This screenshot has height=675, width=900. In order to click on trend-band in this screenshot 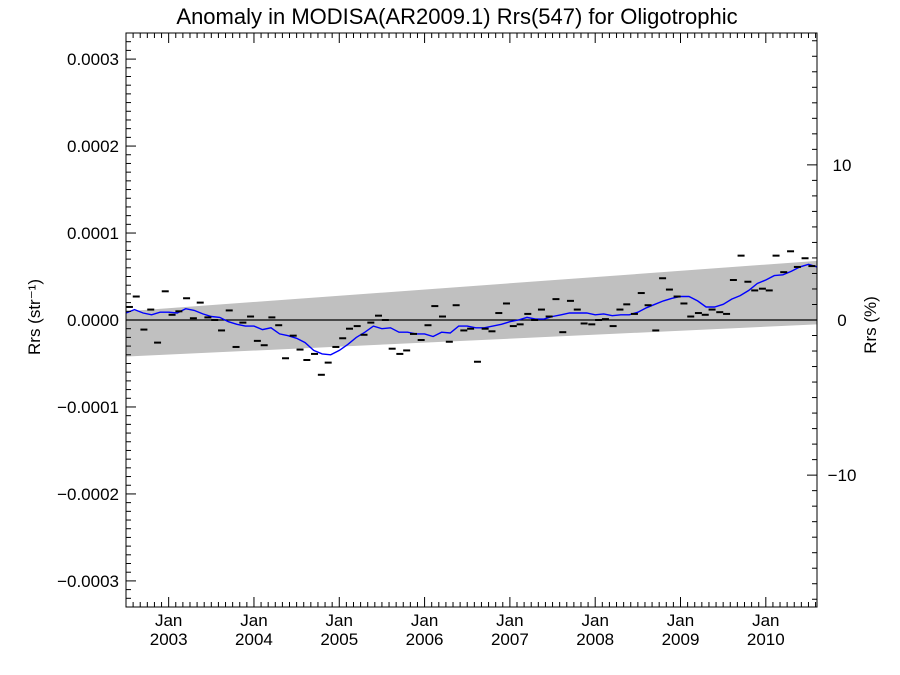, I will do `click(471, 308)`.